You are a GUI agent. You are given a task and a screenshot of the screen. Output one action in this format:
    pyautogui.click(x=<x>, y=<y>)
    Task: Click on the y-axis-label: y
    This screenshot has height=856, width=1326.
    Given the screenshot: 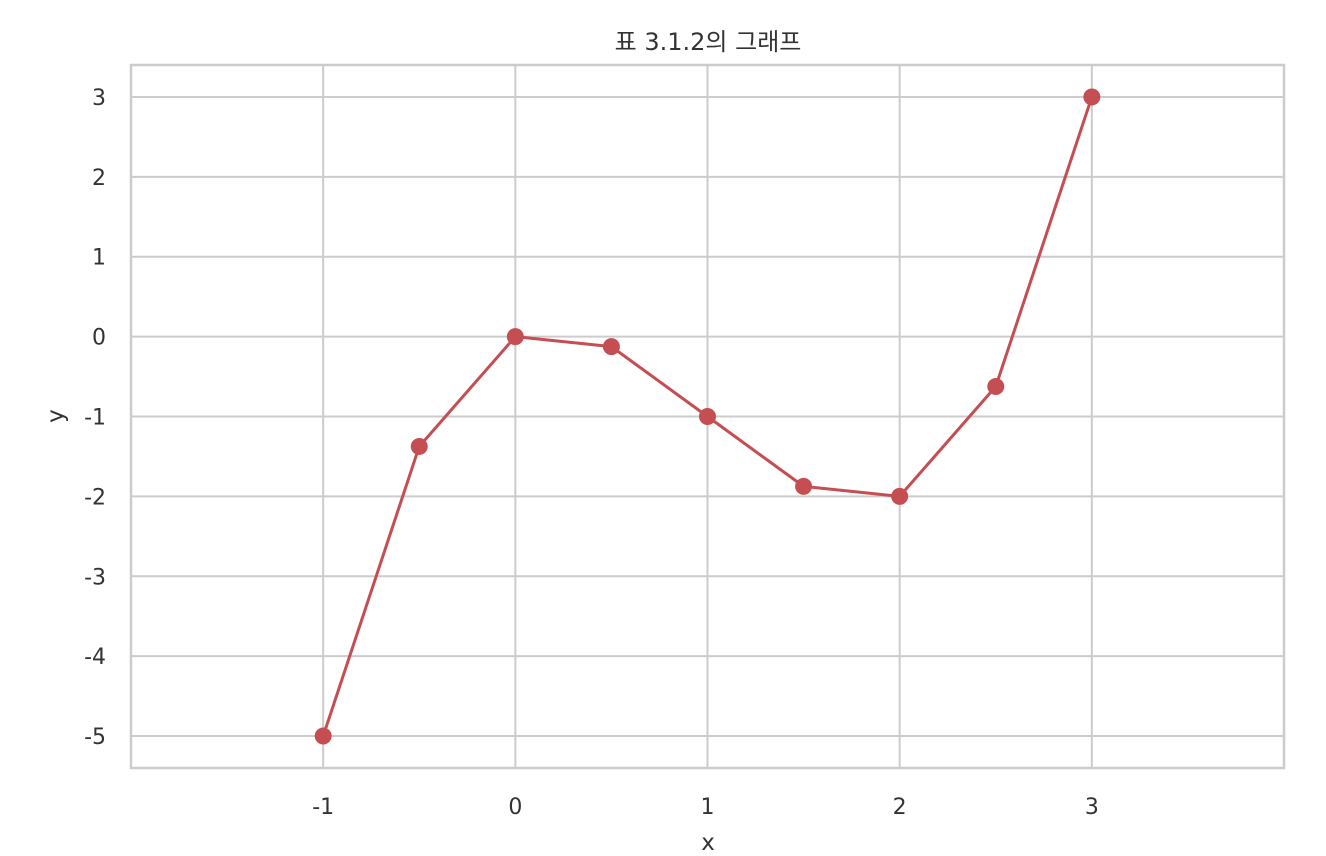 What is the action you would take?
    pyautogui.click(x=56, y=416)
    